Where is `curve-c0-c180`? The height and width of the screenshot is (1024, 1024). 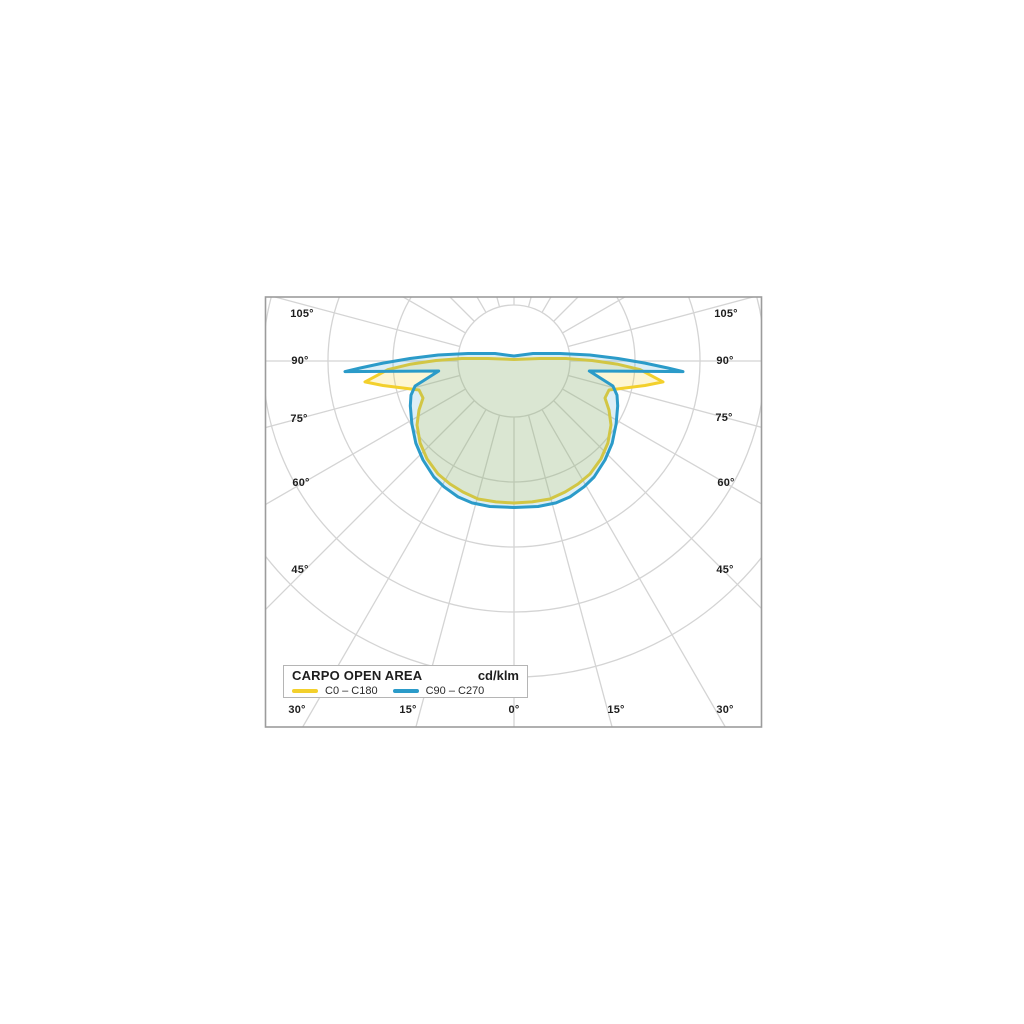 curve-c0-c180 is located at coordinates (514, 431).